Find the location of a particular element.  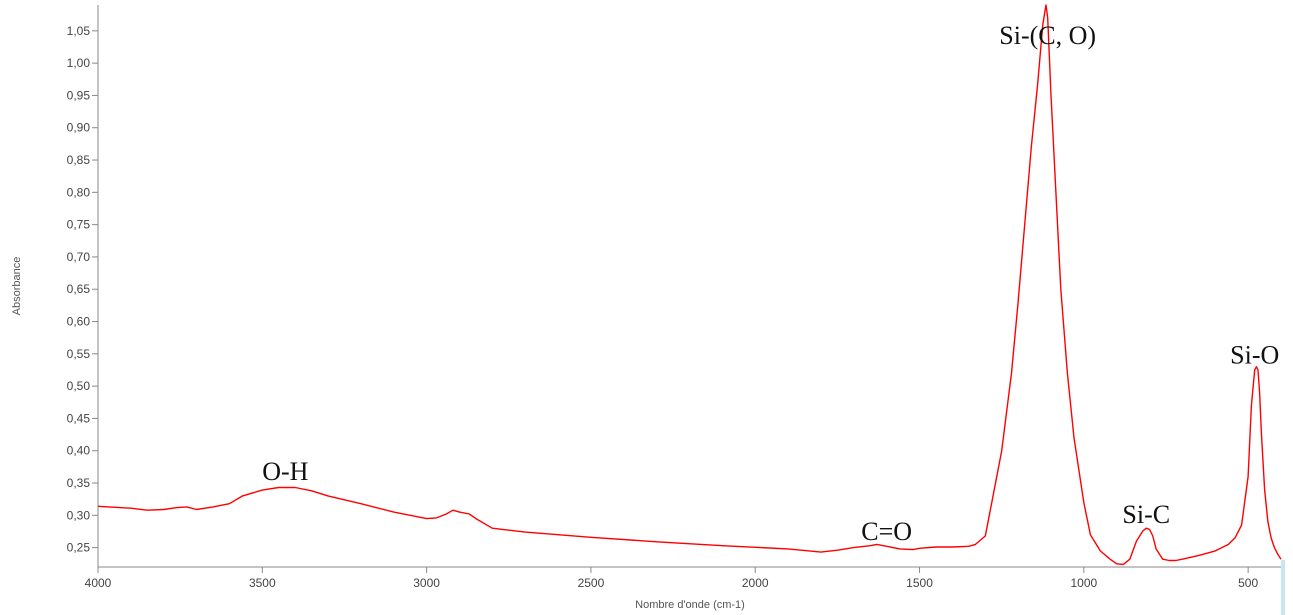

x-tick-label: 3000 is located at coordinates (426, 583).